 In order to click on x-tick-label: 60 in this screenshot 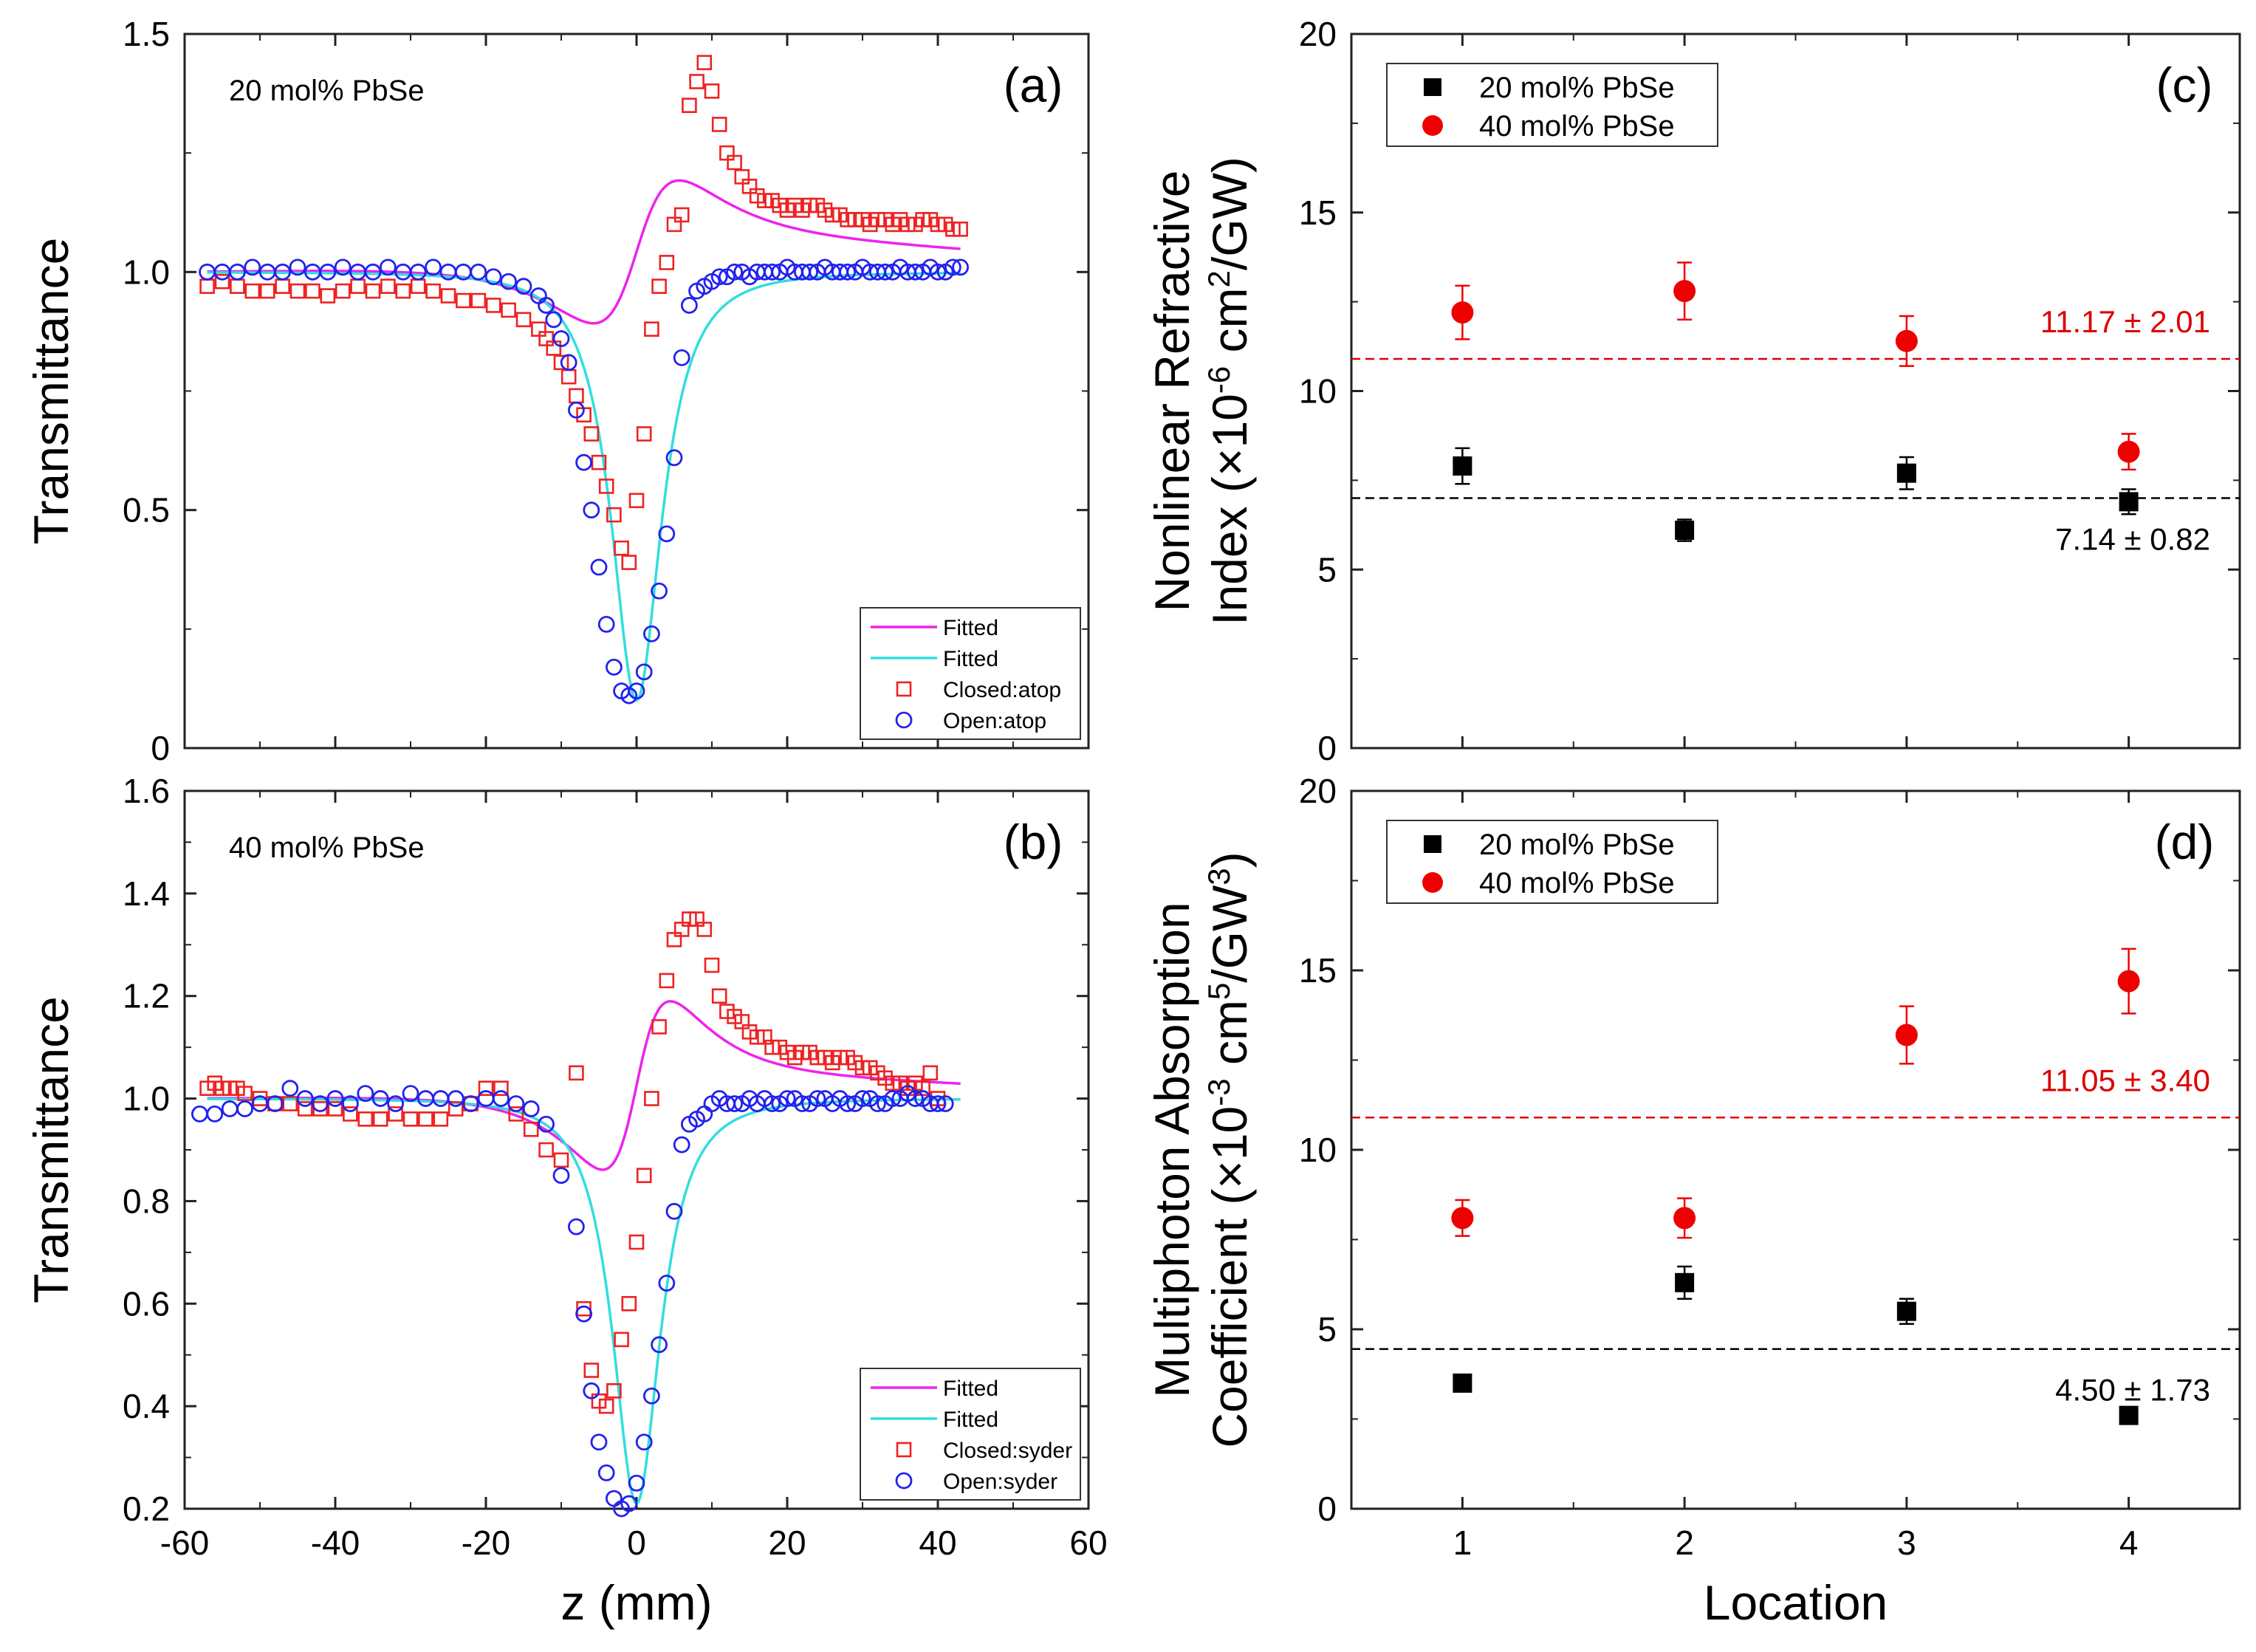, I will do `click(1088, 1543)`.